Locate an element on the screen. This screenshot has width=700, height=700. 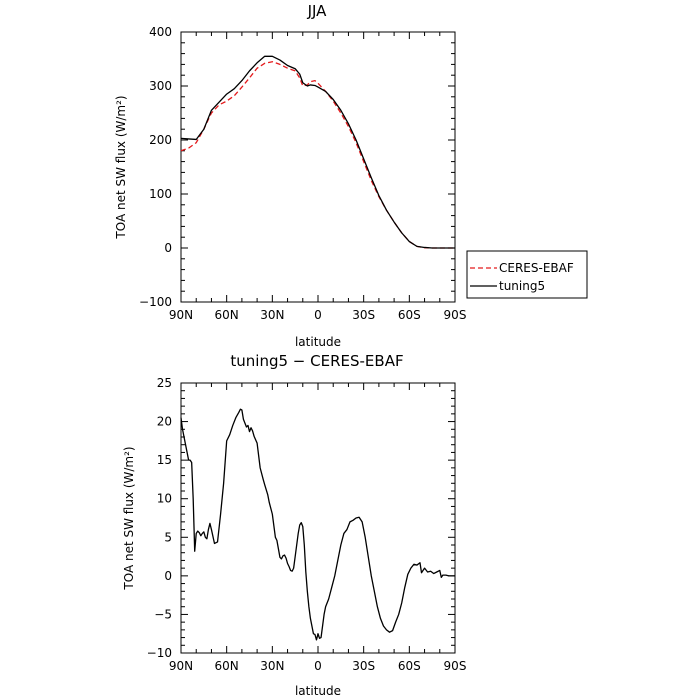
y-tick-label: 400 is located at coordinates (160, 32).